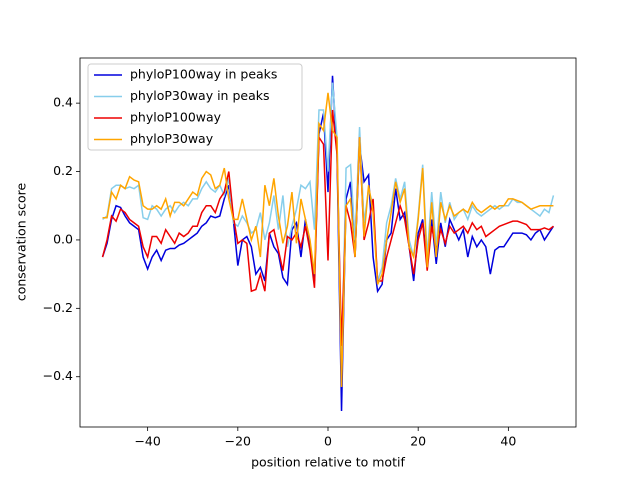 This screenshot has width=640, height=480. What do you see at coordinates (176, 117) in the screenshot?
I see `legend-label: phyloP100way` at bounding box center [176, 117].